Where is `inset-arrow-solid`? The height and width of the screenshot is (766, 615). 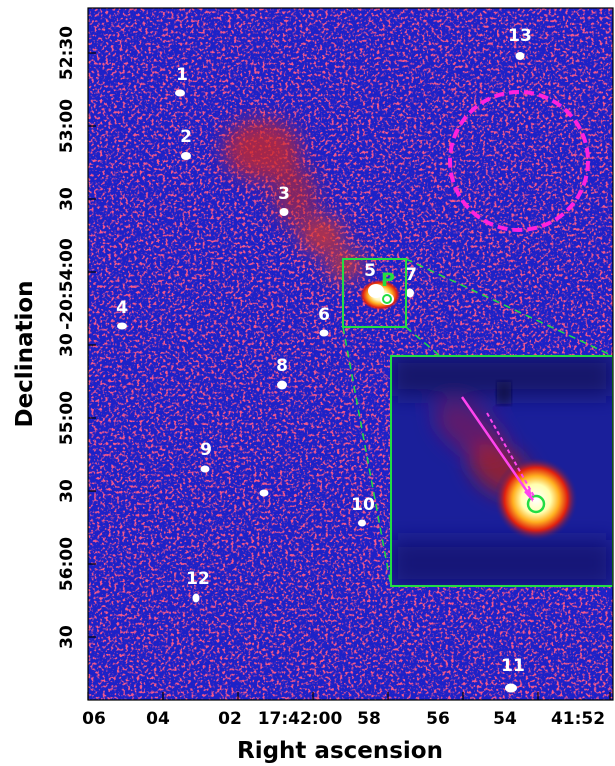
inset-arrow-solid is located at coordinates (497, 448).